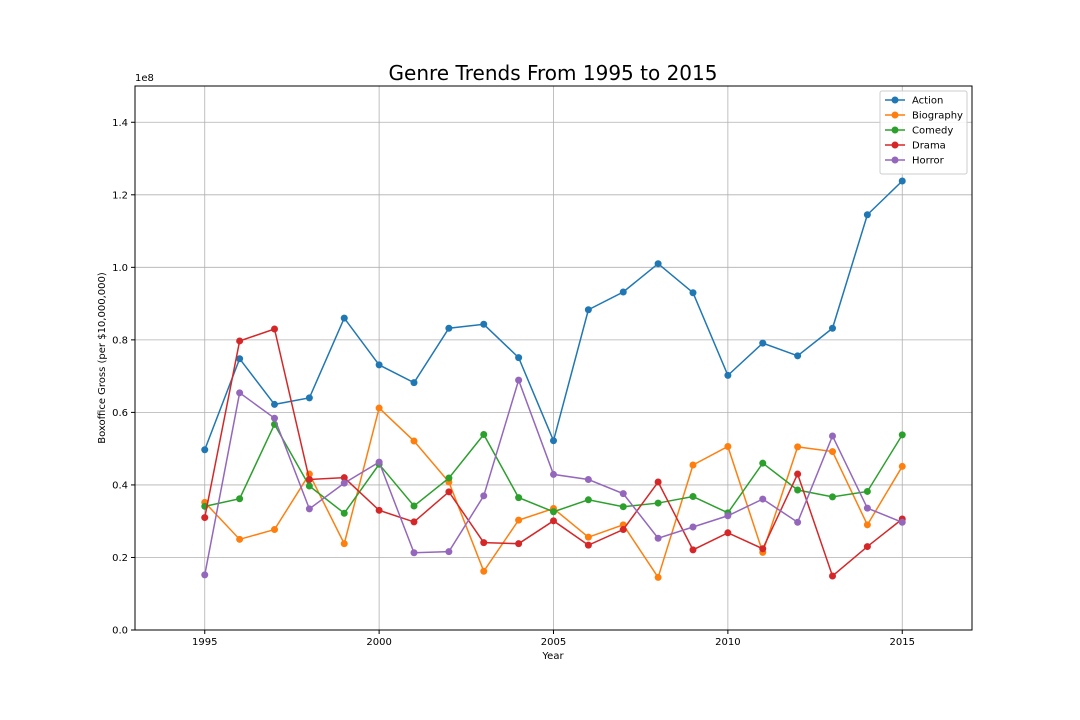 This screenshot has height=720, width=1080. I want to click on y-tick-label: 0.6, so click(120, 413).